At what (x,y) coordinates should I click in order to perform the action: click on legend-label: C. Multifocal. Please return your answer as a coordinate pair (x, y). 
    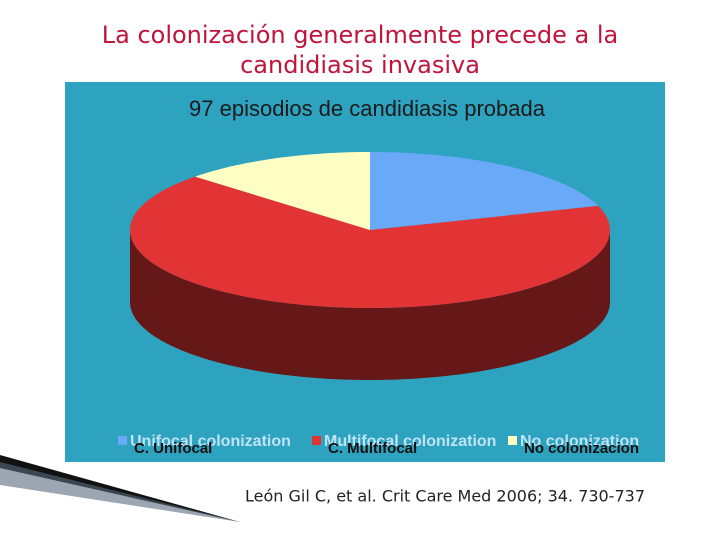
    Looking at the image, I should click on (372, 448).